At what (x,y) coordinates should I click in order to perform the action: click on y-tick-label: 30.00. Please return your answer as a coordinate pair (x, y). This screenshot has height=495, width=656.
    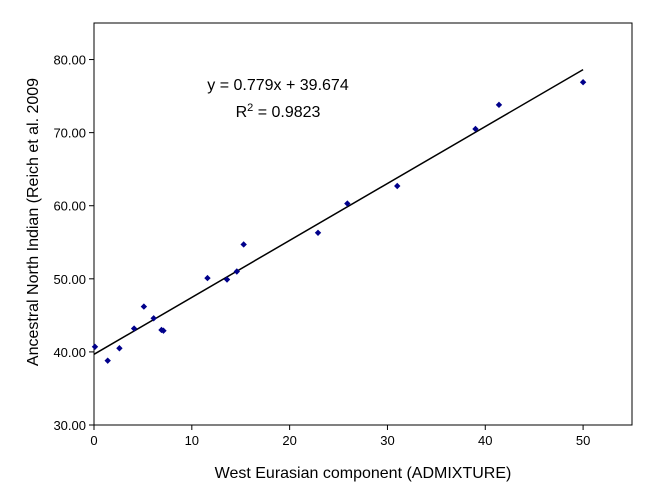
    Looking at the image, I should click on (69, 425).